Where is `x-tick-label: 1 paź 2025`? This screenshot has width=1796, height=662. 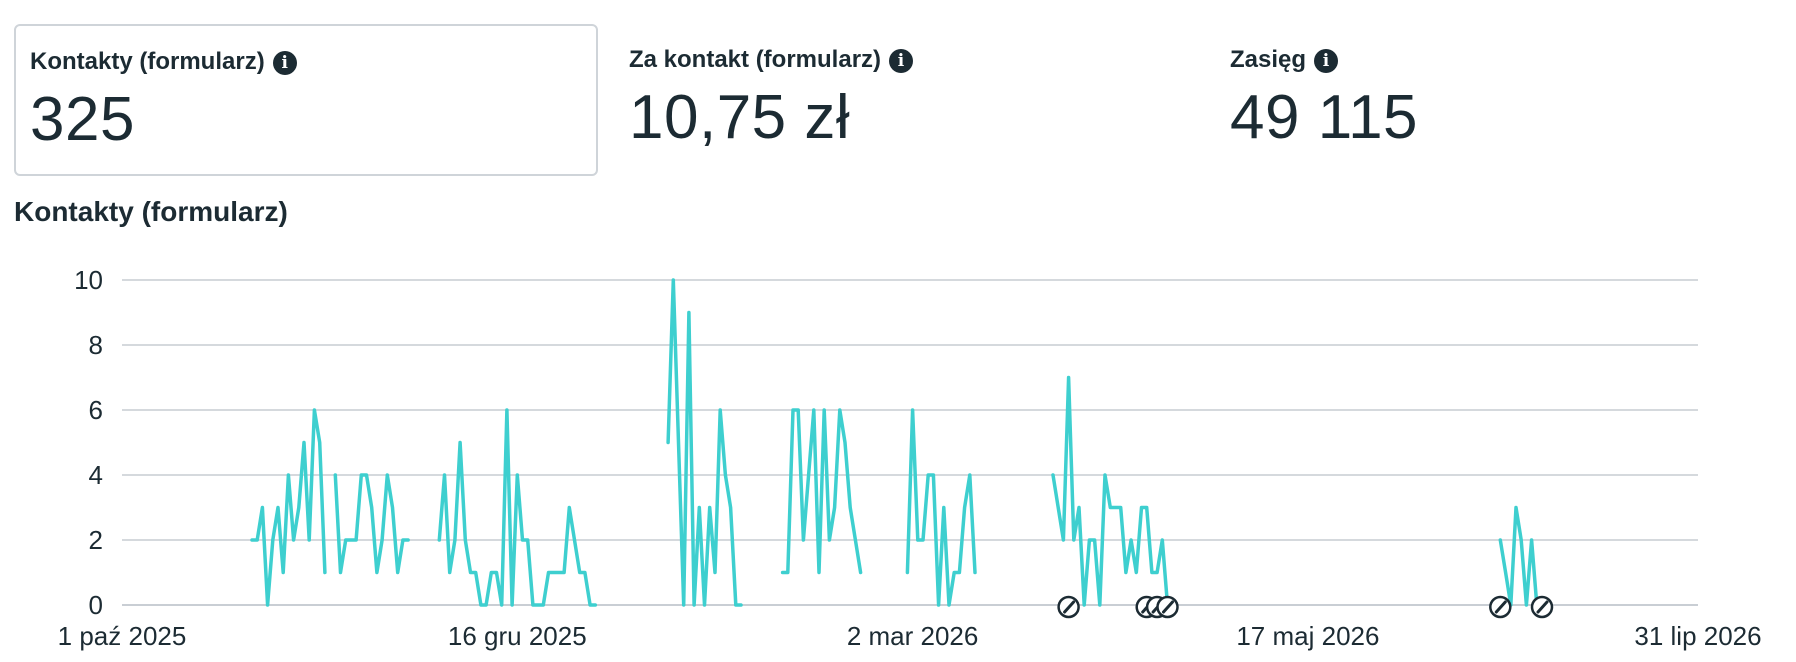
x-tick-label: 1 paź 2025 is located at coordinates (122, 636).